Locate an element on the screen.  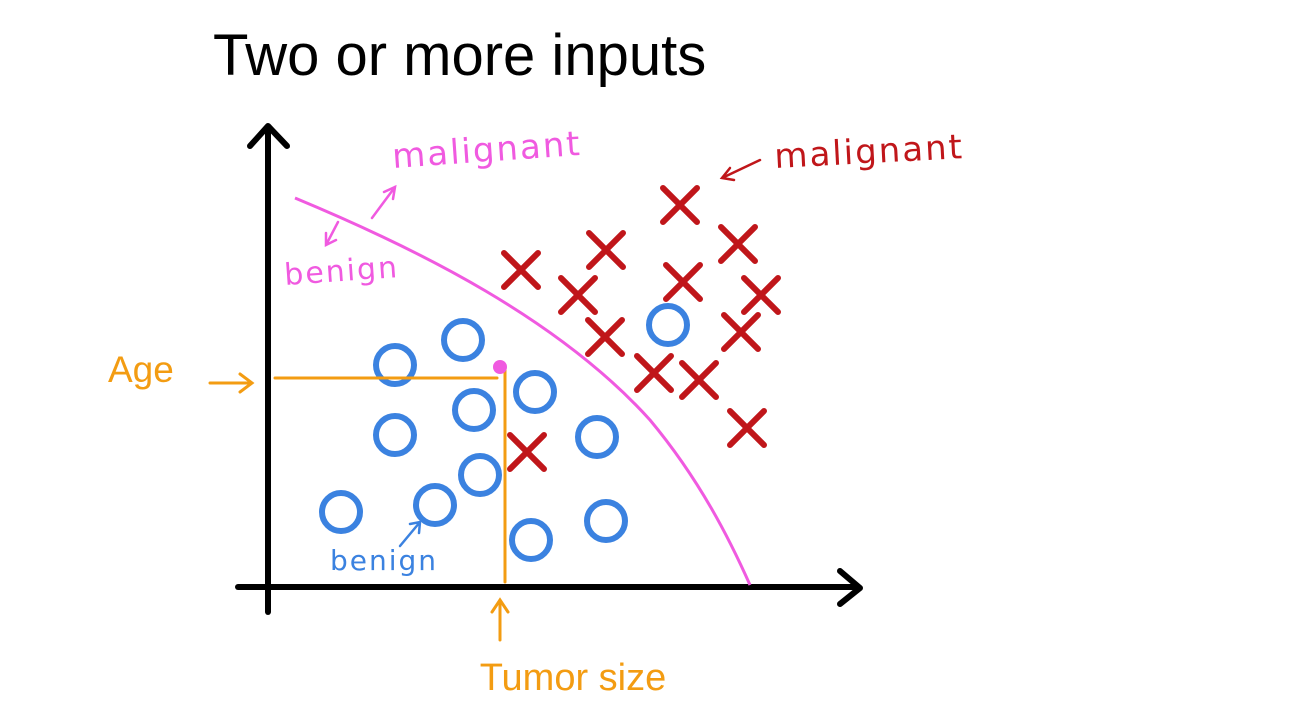
title: Two or more inputs is located at coordinates (459, 55).